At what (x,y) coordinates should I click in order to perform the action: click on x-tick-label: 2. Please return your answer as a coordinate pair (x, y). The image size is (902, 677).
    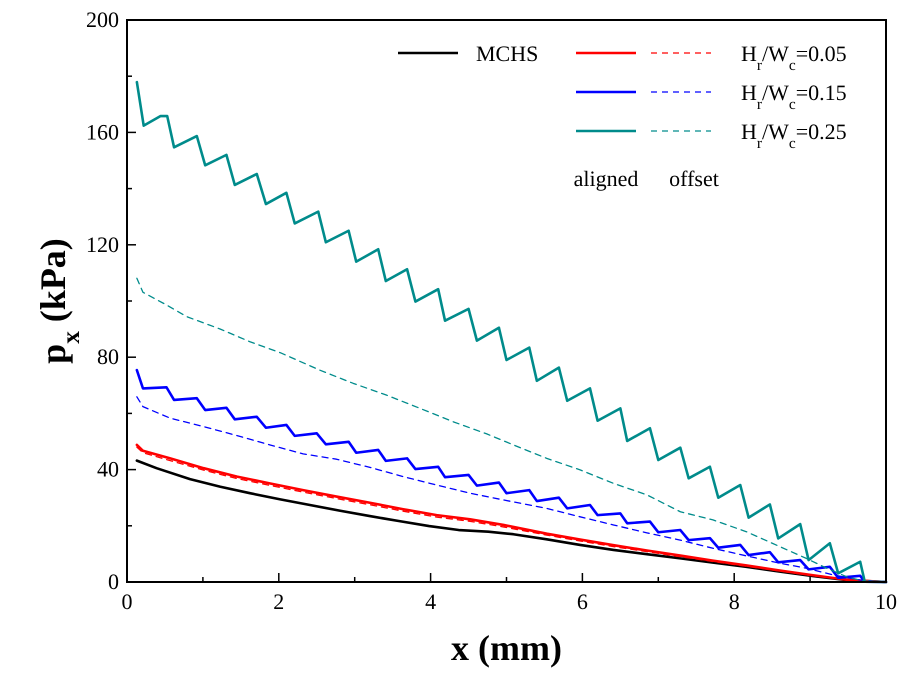
    Looking at the image, I should click on (278, 601).